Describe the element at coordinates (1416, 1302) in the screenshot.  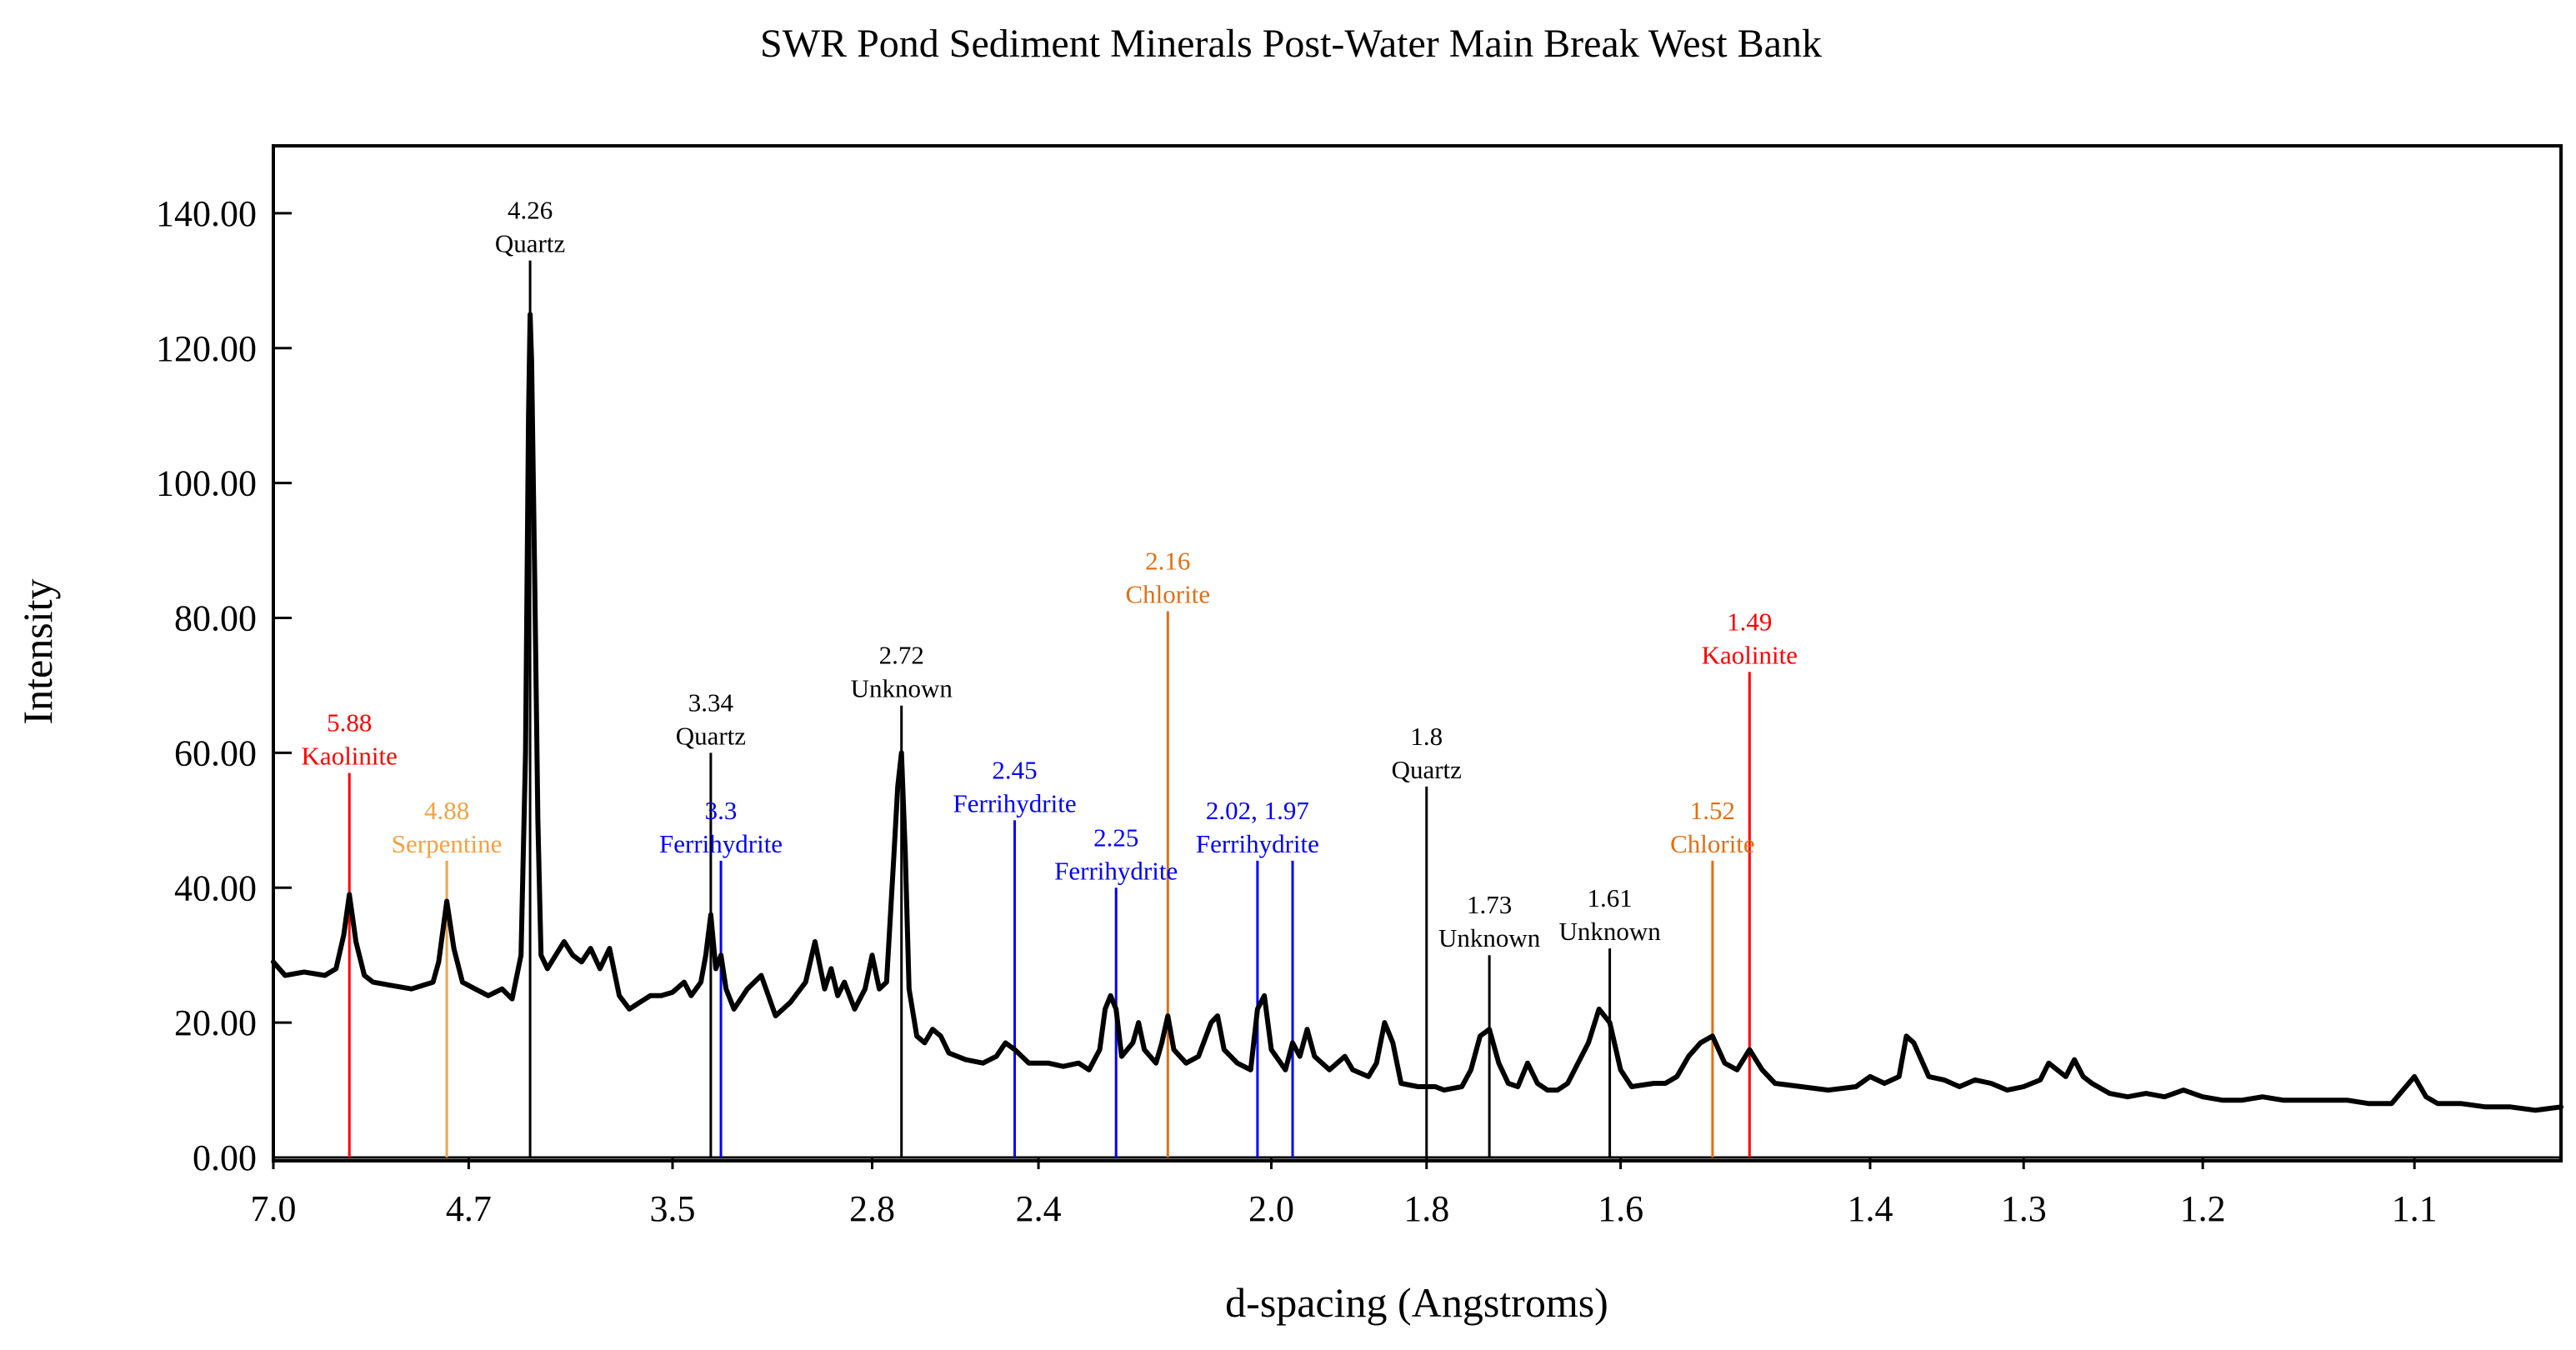
I see `x-axis-label: d-spacing (Angstroms)` at that location.